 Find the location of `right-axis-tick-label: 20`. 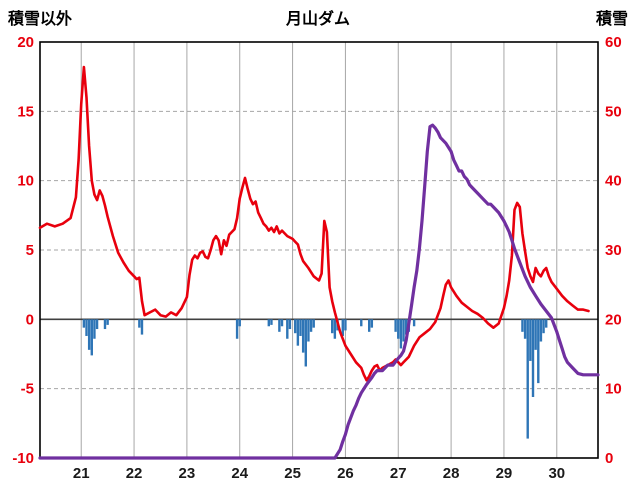

right-axis-tick-label: 20 is located at coordinates (613, 319).